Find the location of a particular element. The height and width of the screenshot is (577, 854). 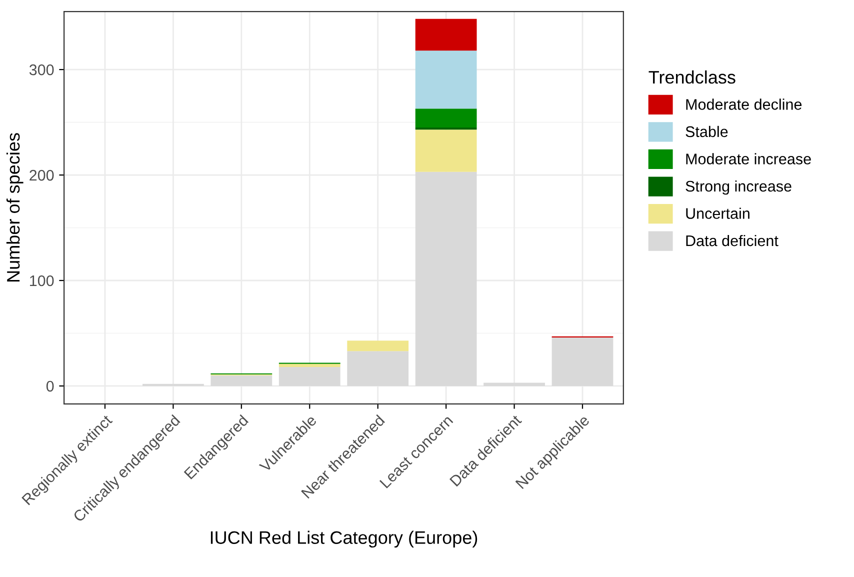

legend-label: Uncertain is located at coordinates (718, 213).